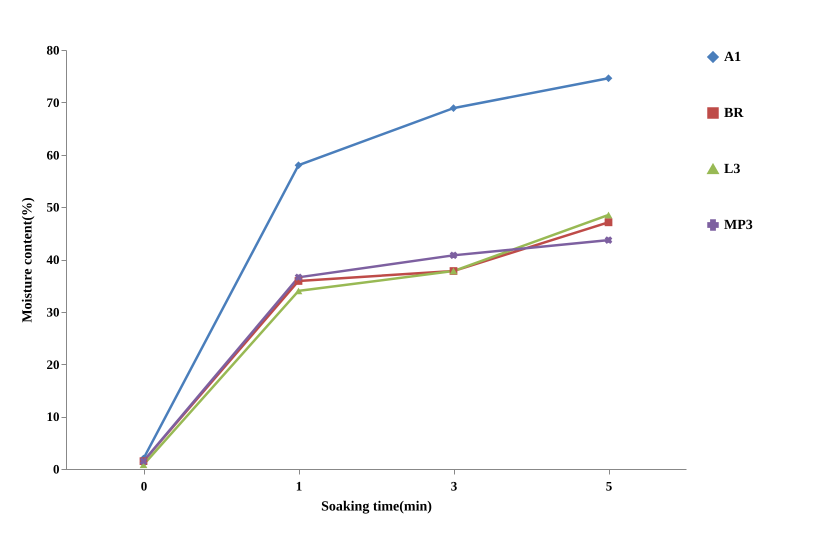 This screenshot has width=837, height=536. I want to click on legend-label: BR, so click(734, 113).